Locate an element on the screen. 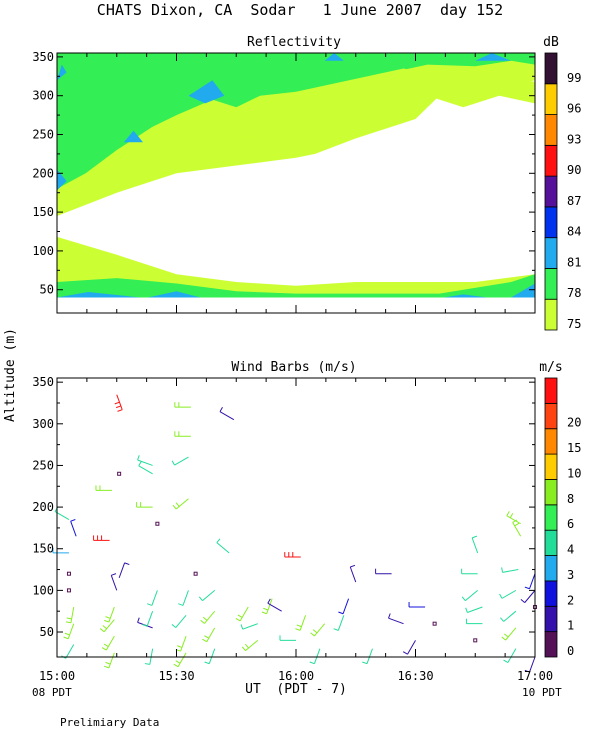 This screenshot has height=750, width=600. x-tick-label: 15:00 is located at coordinates (57, 676).